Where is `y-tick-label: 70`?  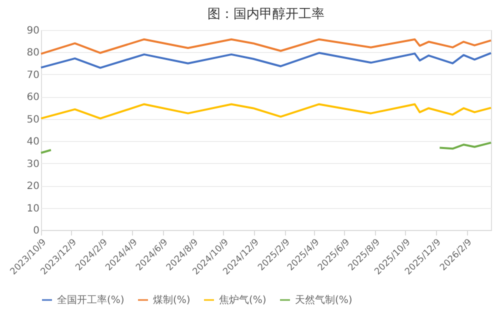 y-tick-label: 70 is located at coordinates (33, 75).